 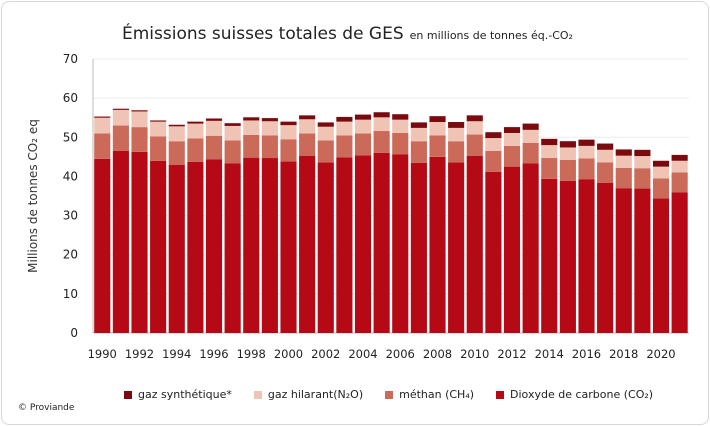 I want to click on x-tick-label: 2006, so click(x=400, y=354).